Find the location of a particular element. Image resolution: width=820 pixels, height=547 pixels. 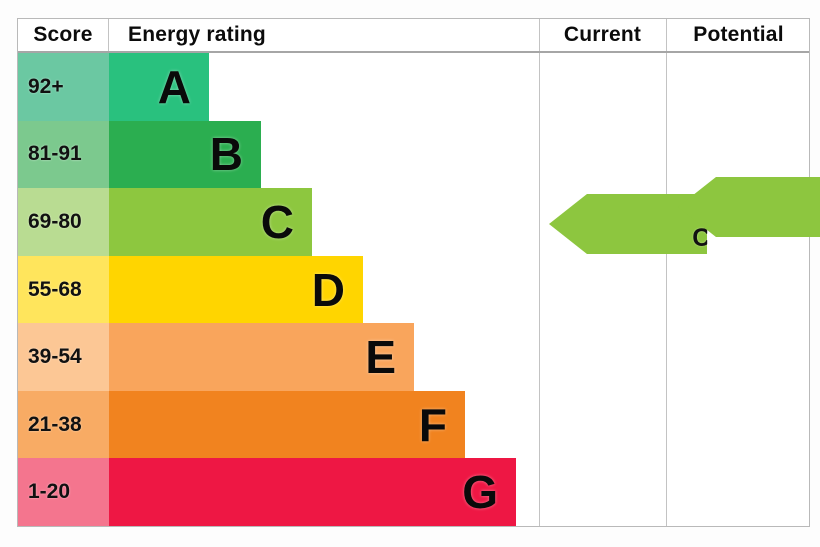

band-row-e: 39-54 E is located at coordinates (413, 357).